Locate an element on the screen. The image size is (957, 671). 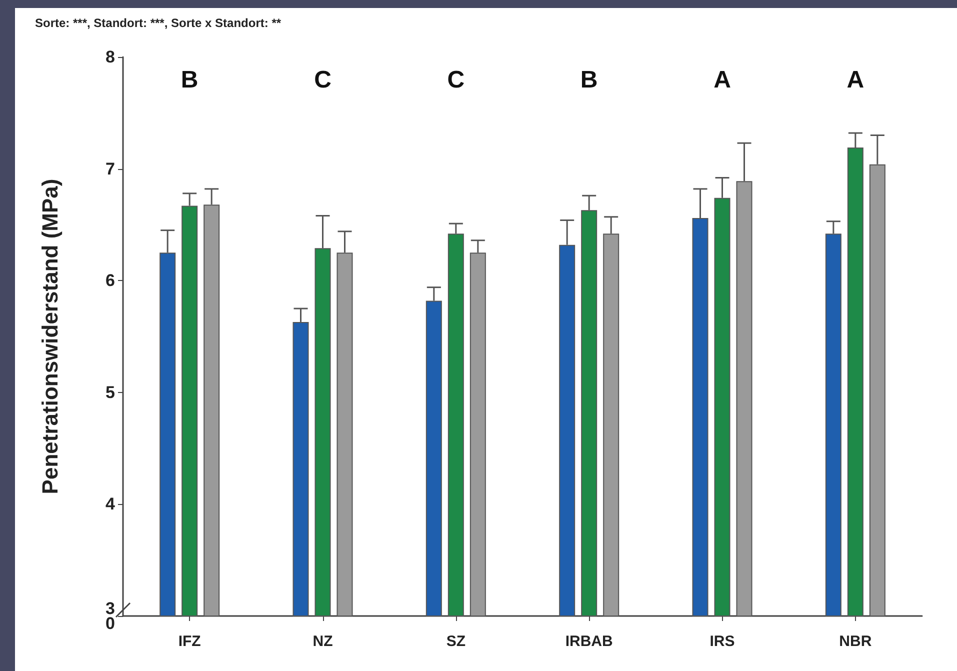
x-tick-label: SZ is located at coordinates (456, 641).